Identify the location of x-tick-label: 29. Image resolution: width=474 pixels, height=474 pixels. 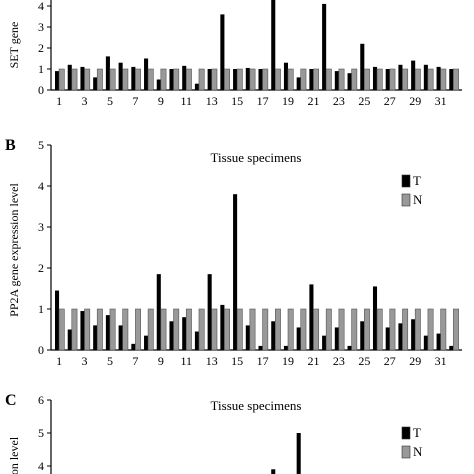
(415, 361).